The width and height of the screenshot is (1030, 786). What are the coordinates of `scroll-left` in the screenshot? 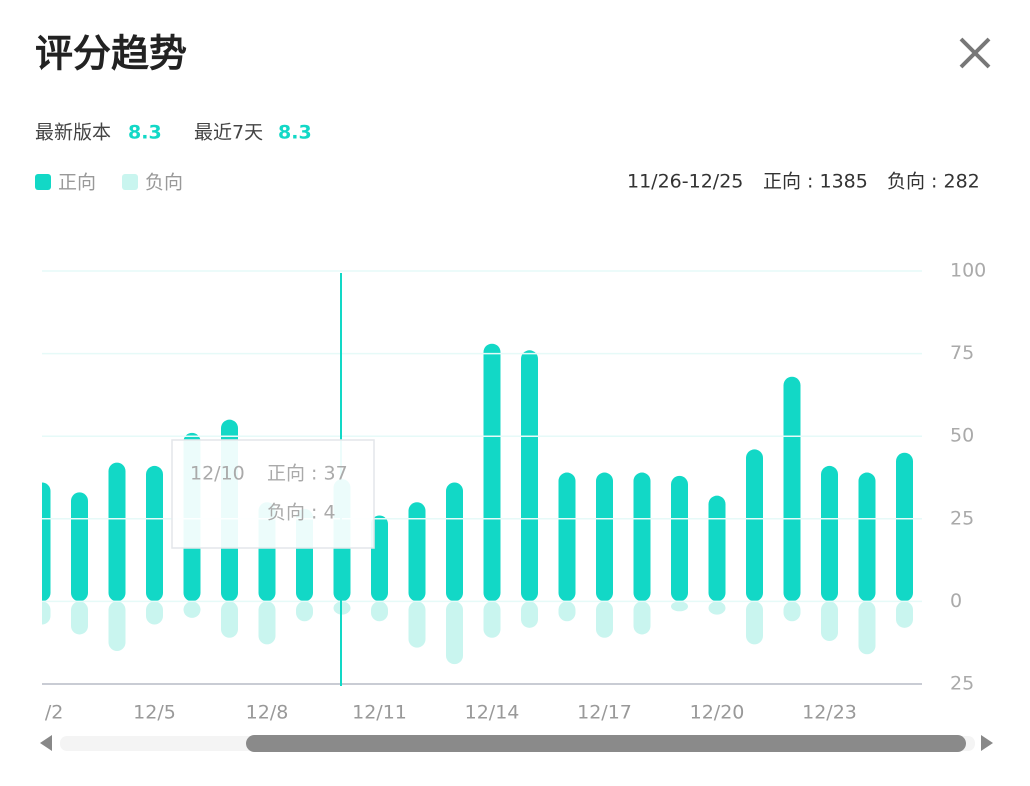 It's located at (46, 743).